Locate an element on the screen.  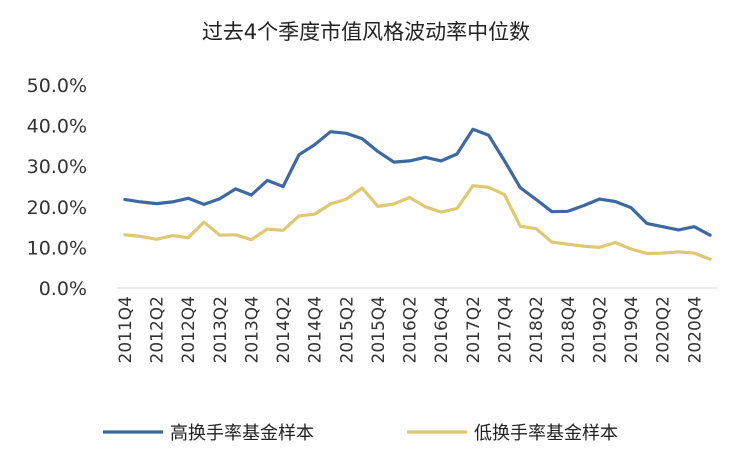
legend: 高换手率基金样本 低换手率基金样本 is located at coordinates (360, 433).